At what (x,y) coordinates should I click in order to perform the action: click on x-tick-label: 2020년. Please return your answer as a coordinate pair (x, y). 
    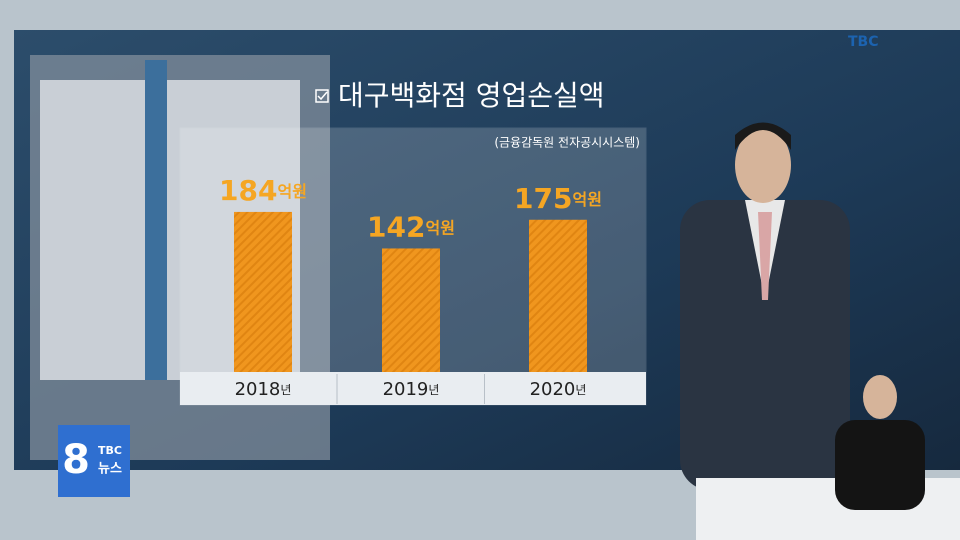
    Looking at the image, I should click on (558, 389).